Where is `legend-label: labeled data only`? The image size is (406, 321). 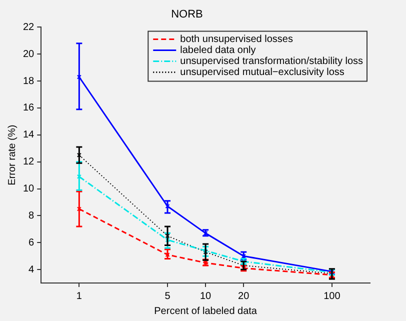
legend-label: labeled data only is located at coordinates (218, 50).